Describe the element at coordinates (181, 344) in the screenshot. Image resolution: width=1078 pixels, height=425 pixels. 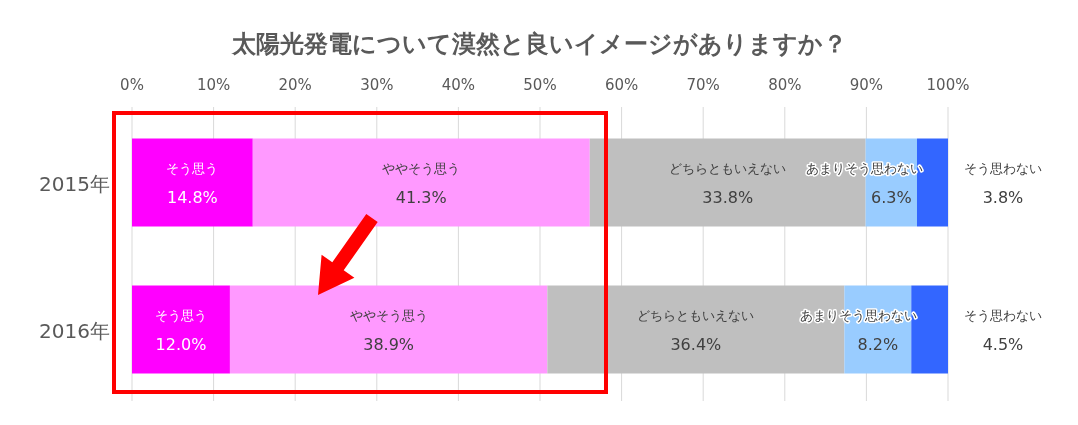
I see `data-label: 12.0%` at that location.